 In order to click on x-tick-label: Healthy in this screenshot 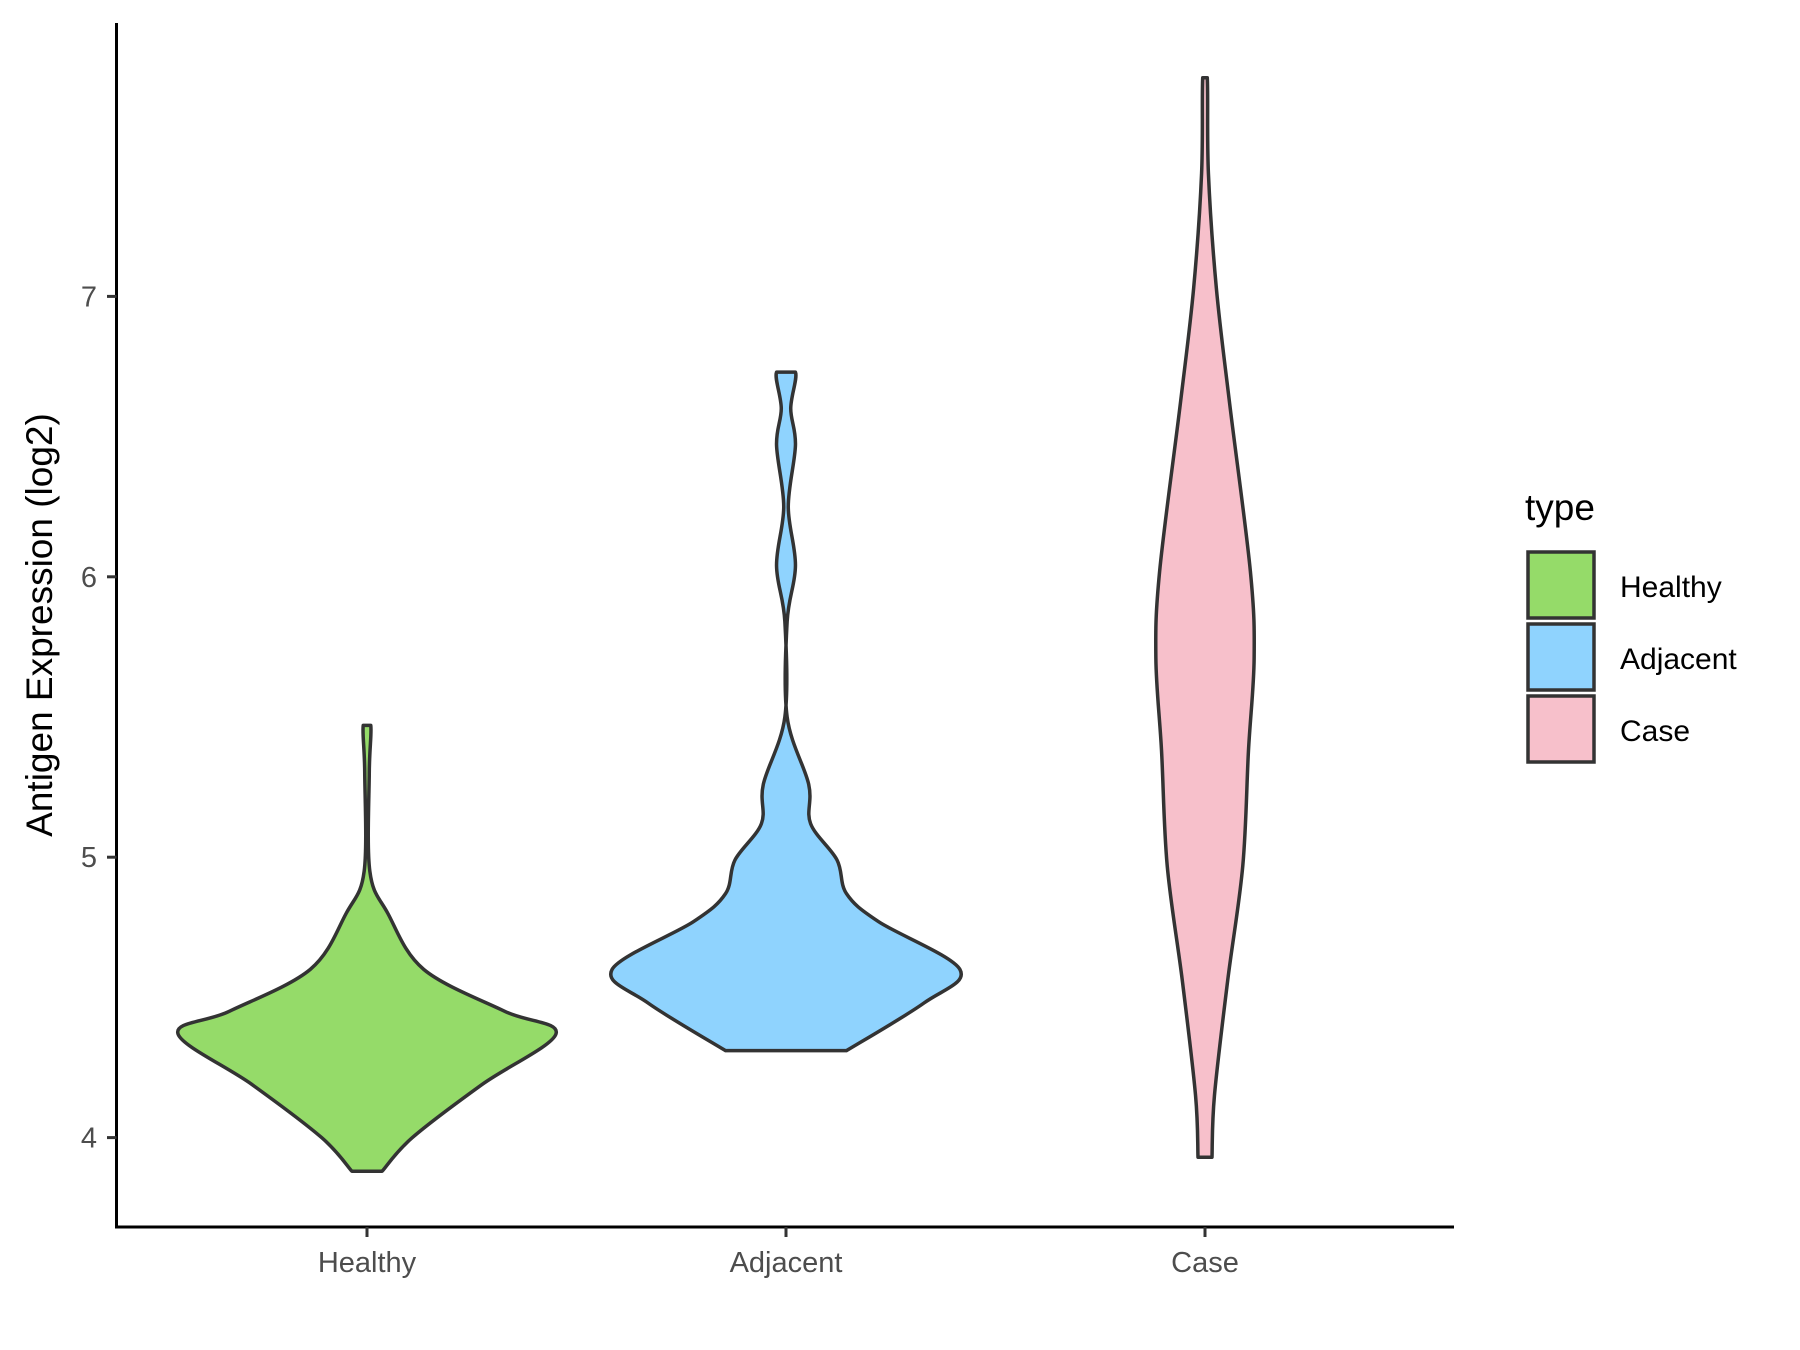, I will do `click(367, 1263)`.